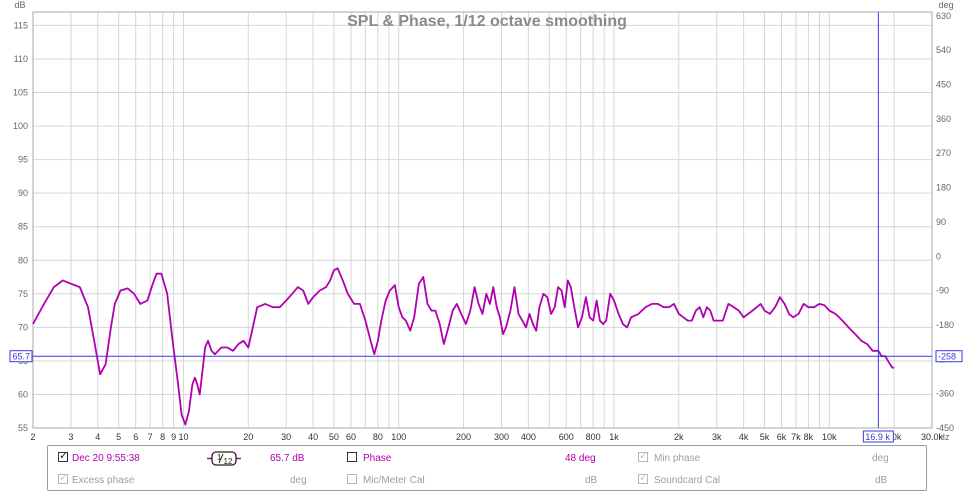  What do you see at coordinates (23, 428) in the screenshot?
I see `y-tick-label: 55` at bounding box center [23, 428].